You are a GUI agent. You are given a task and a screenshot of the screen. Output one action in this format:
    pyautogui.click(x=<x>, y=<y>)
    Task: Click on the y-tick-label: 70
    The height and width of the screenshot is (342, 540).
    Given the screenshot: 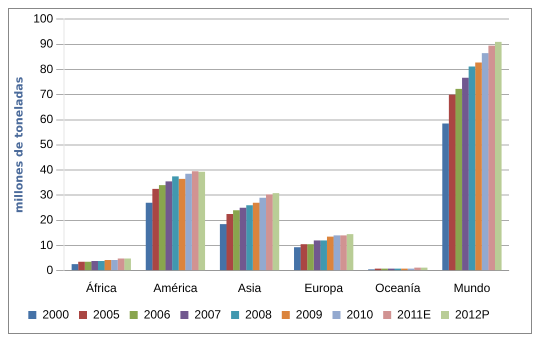 What is the action you would take?
    pyautogui.click(x=47, y=93)
    